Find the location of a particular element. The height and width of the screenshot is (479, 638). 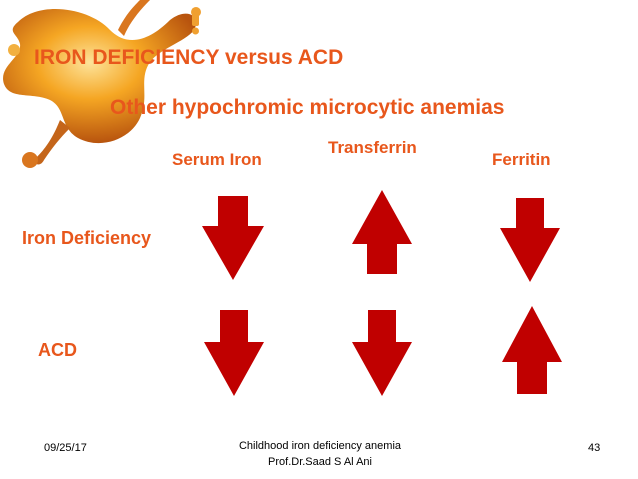

footer-title: Childhood iron deficiency anemia is located at coordinates (320, 446).